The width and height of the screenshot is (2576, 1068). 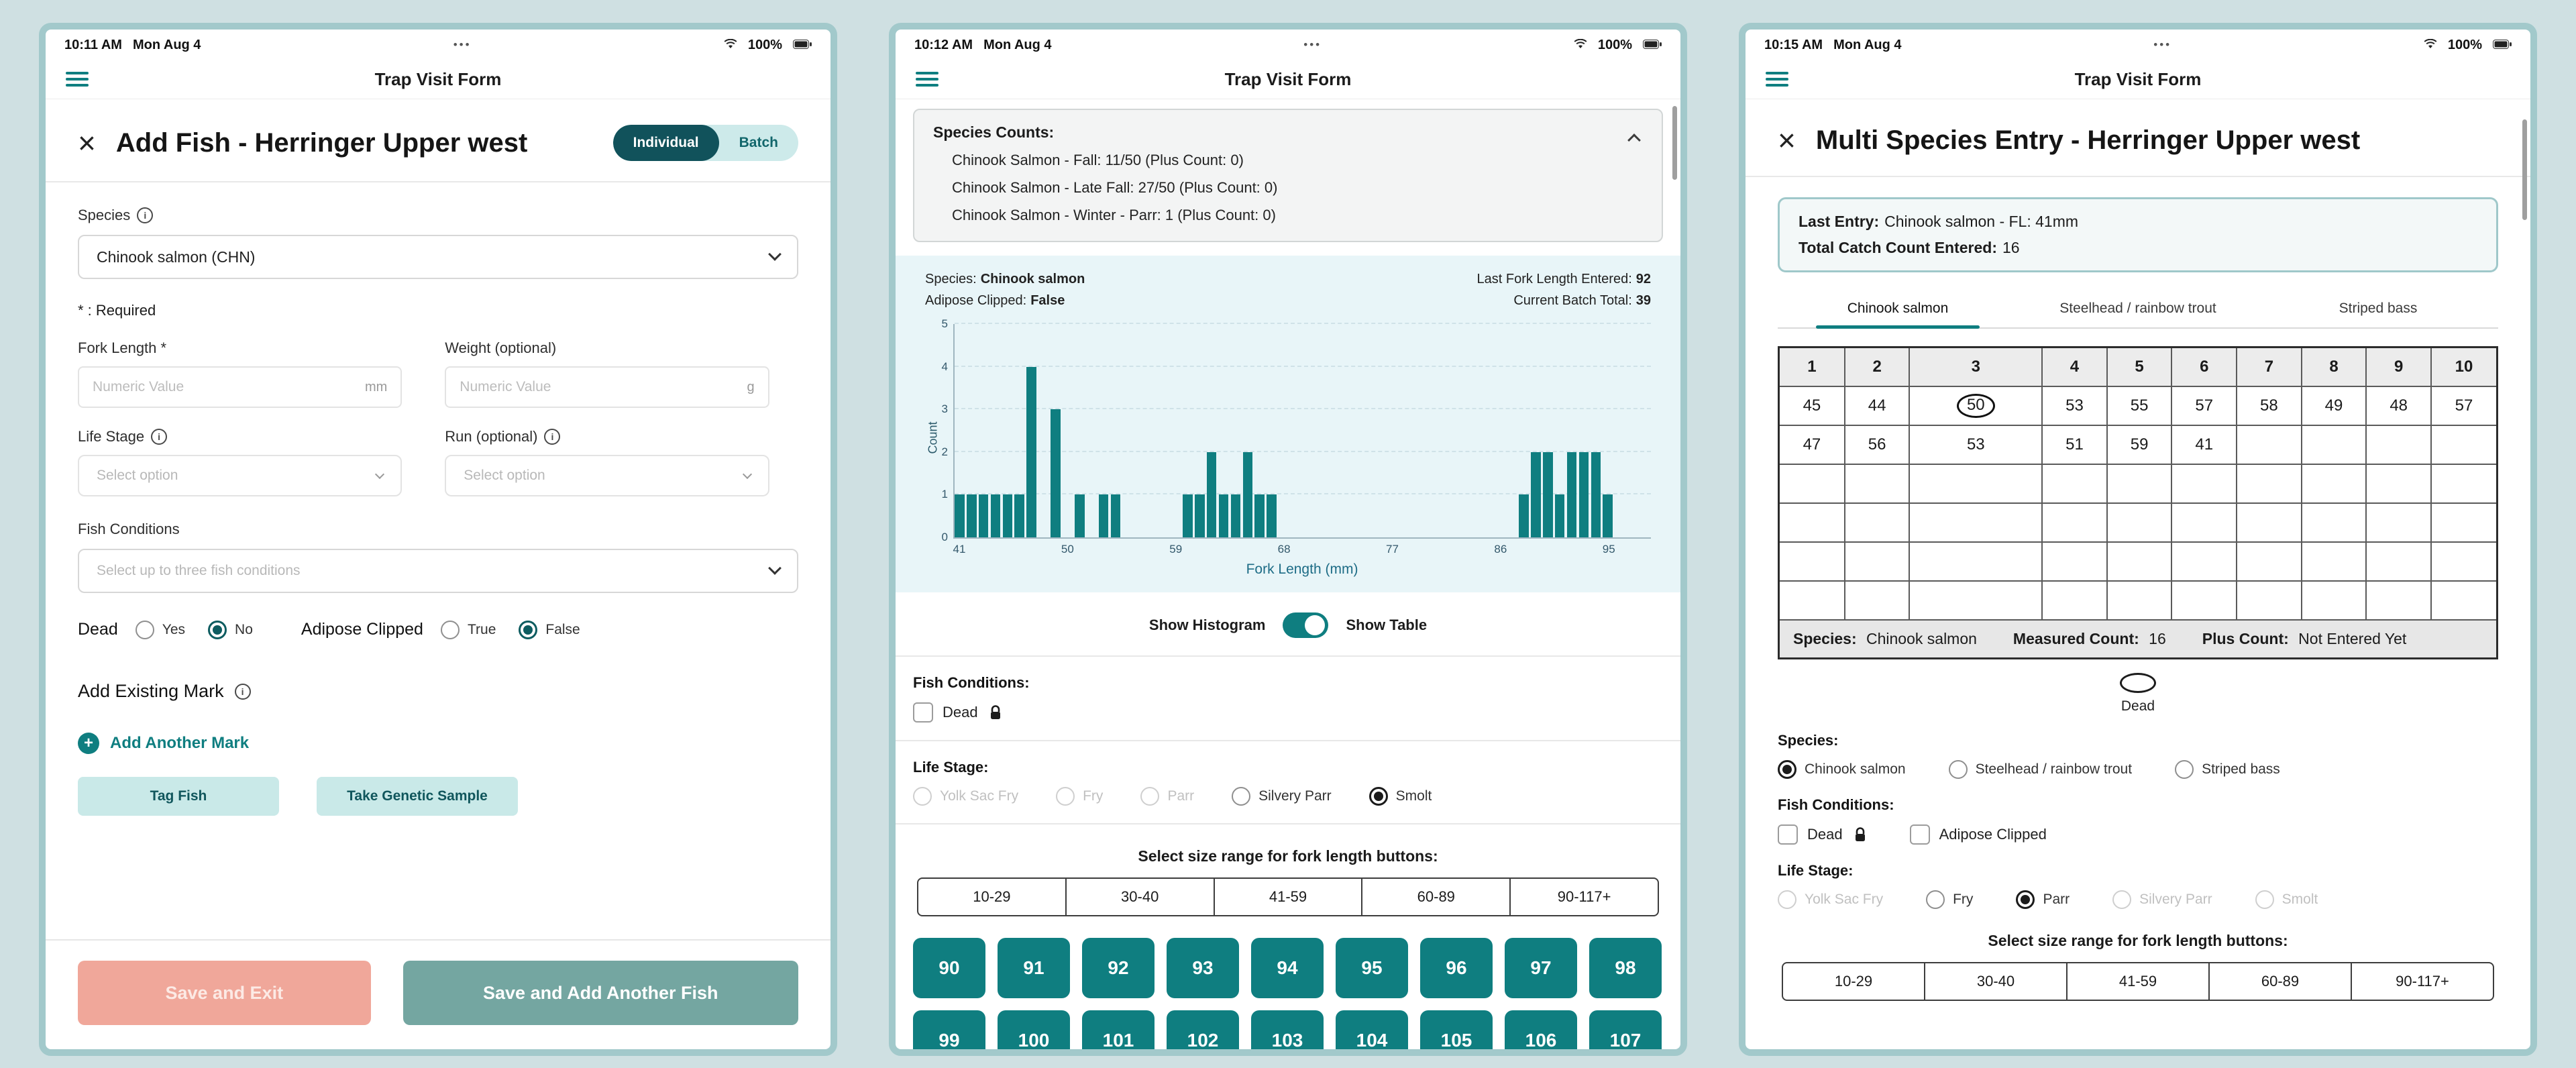 I want to click on fork-length-button-97: 97, so click(x=1541, y=968).